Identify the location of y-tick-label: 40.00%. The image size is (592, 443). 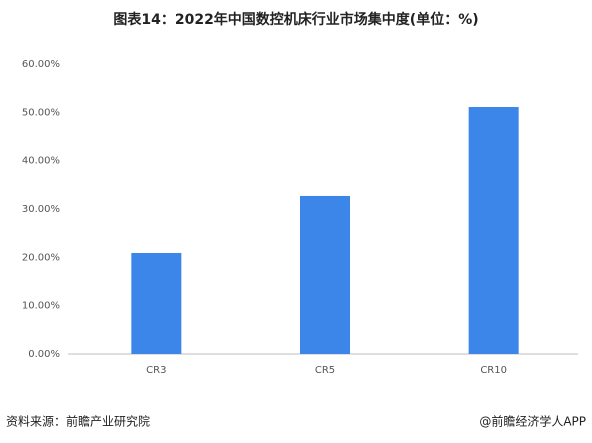
(41, 161).